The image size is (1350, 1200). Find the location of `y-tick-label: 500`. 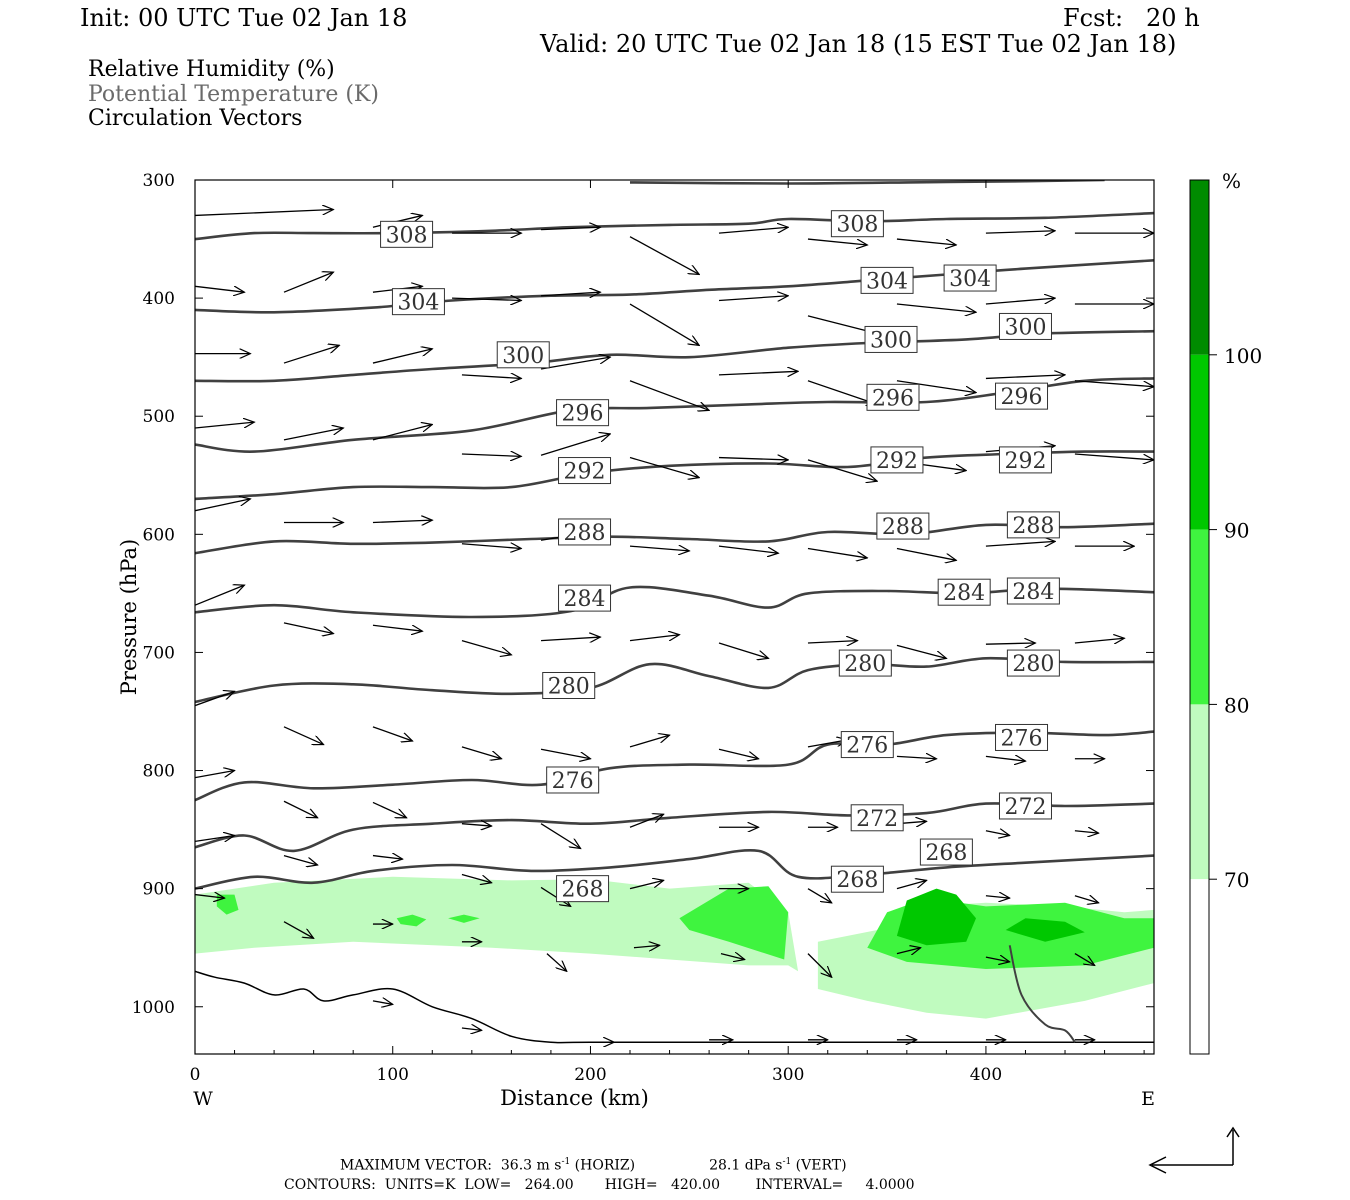

y-tick-label: 500 is located at coordinates (159, 417).